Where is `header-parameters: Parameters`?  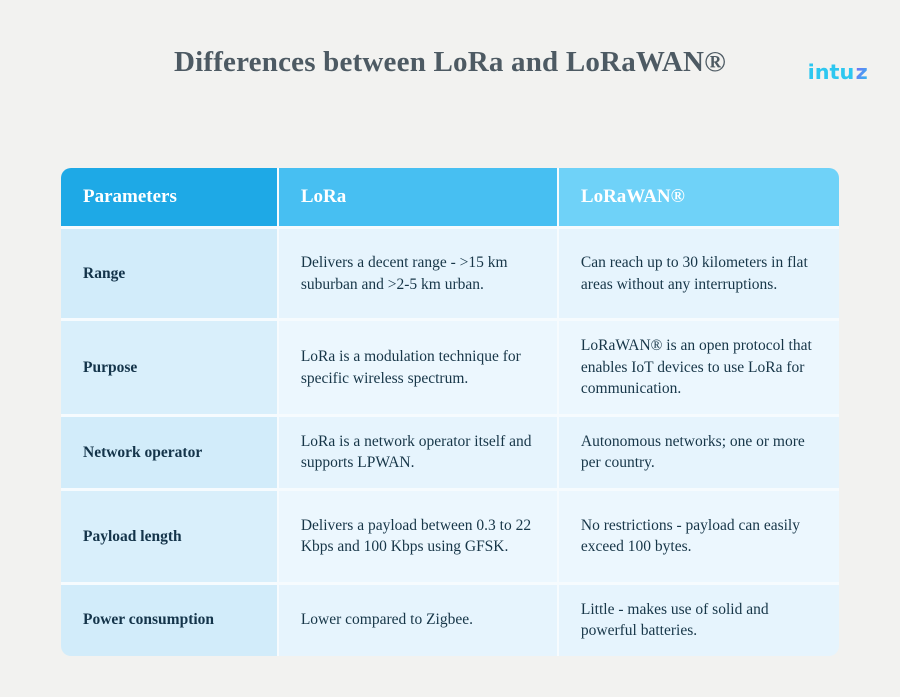
header-parameters: Parameters is located at coordinates (170, 198).